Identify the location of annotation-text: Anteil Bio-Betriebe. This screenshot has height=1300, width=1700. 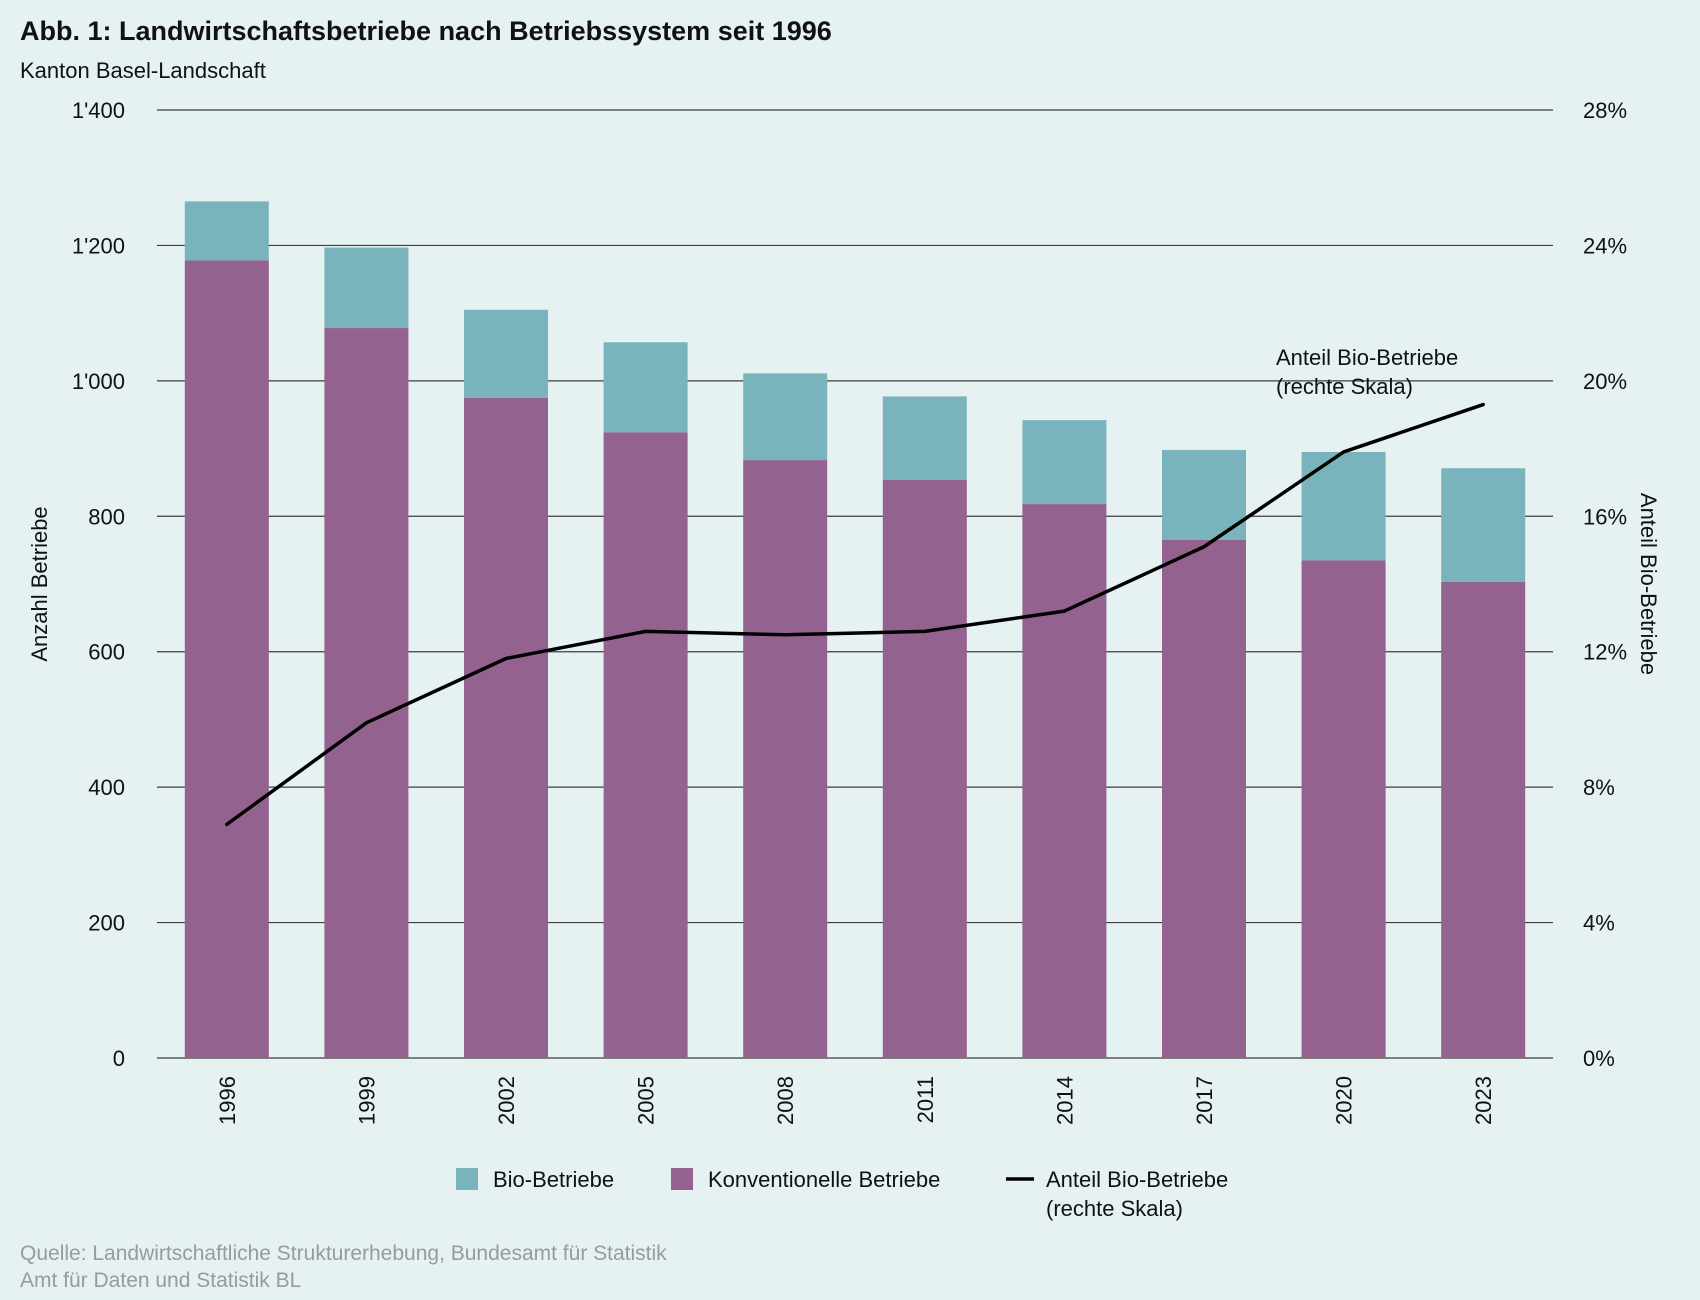
(1367, 357).